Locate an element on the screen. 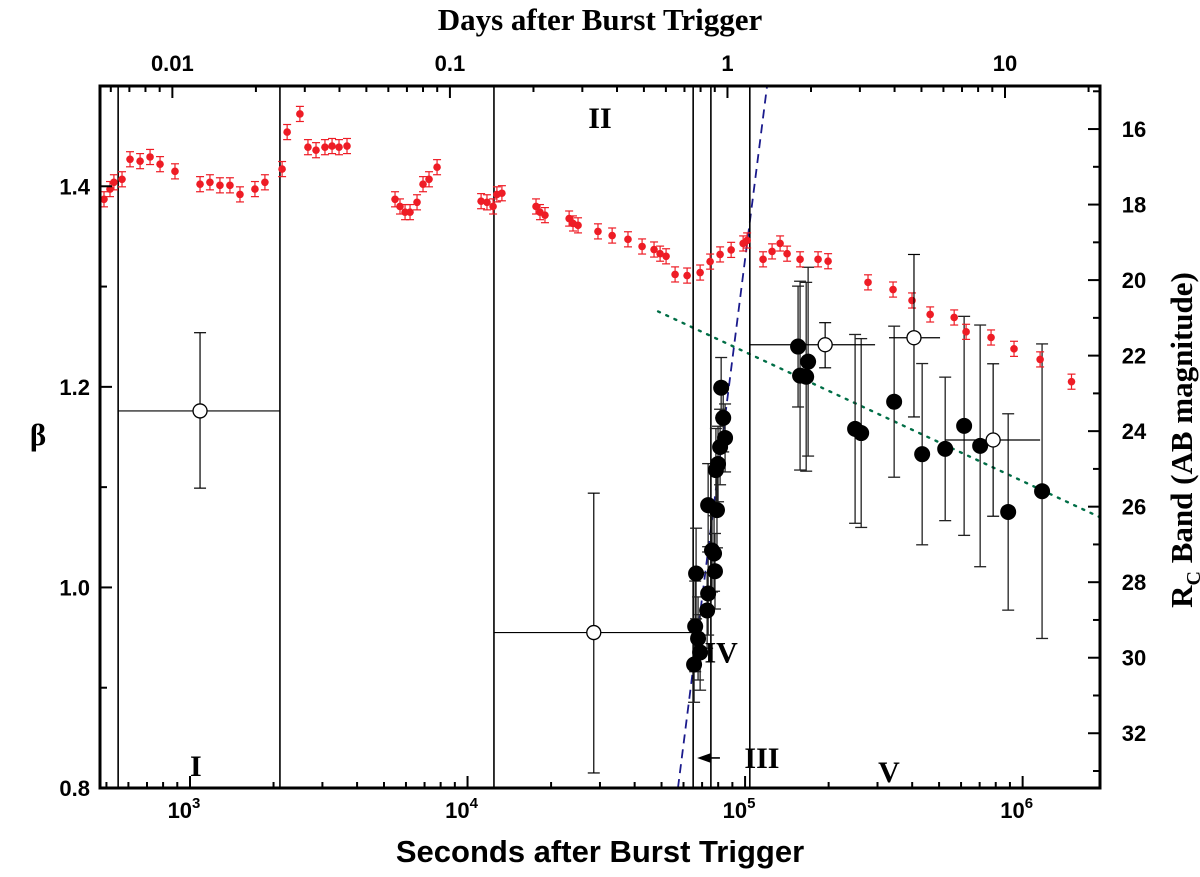 The width and height of the screenshot is (1200, 877). y2-tick-label: 18 is located at coordinates (1134, 205).